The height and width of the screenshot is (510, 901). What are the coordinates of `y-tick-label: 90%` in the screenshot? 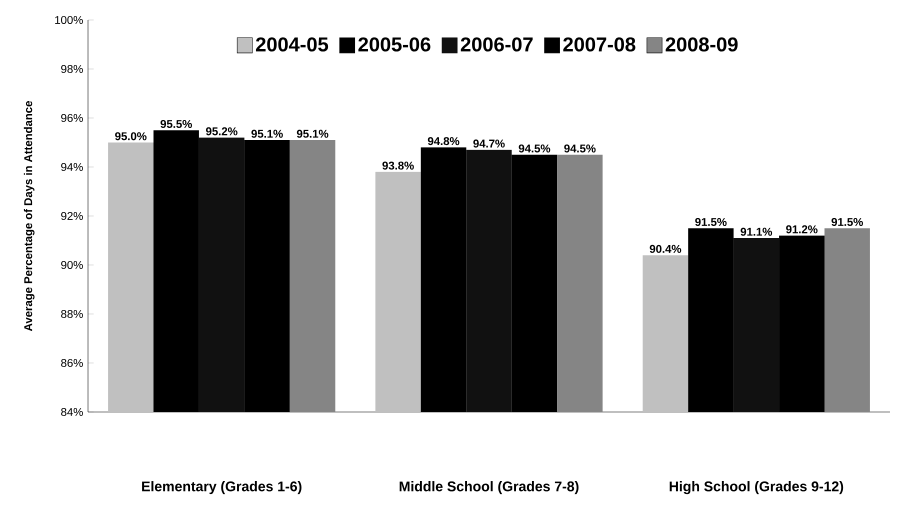 It's located at (72, 264).